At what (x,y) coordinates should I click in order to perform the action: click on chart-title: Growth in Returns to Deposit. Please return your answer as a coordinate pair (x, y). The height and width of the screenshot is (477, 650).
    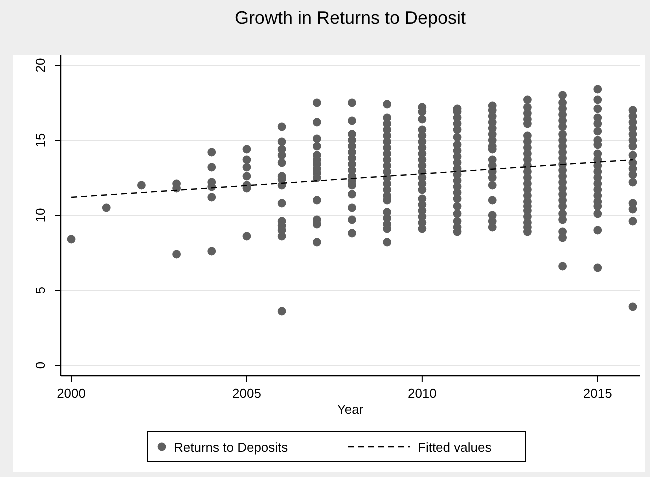
    Looking at the image, I should click on (350, 18).